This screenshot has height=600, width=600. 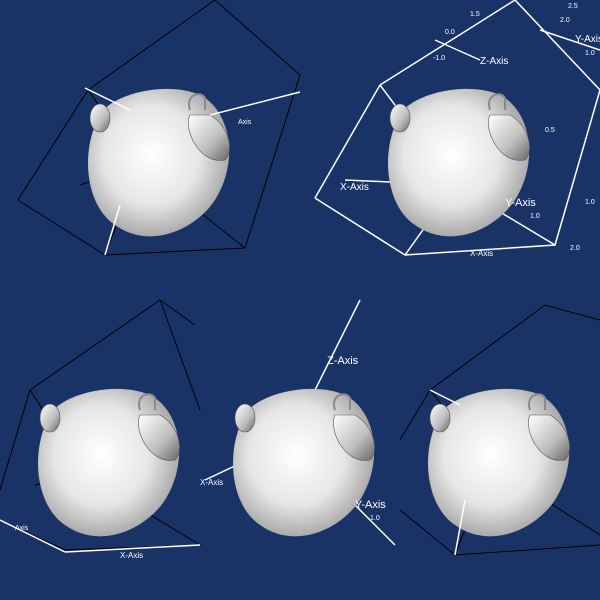 What do you see at coordinates (450, 32) in the screenshot?
I see `svg-text: 0.0` at bounding box center [450, 32].